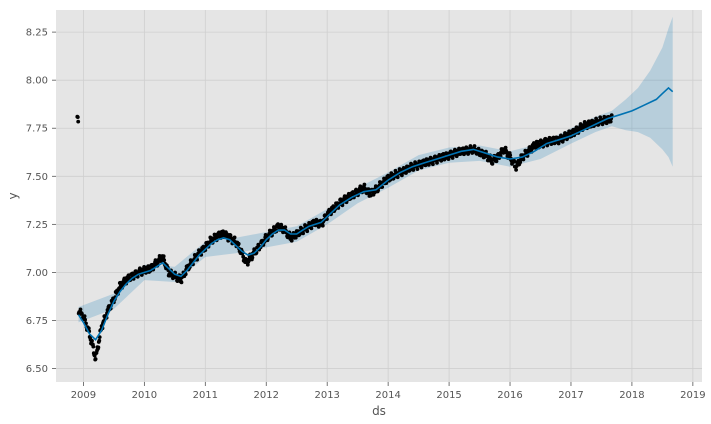  Describe the element at coordinates (266, 395) in the screenshot. I see `x-tick-label: 2012` at that location.